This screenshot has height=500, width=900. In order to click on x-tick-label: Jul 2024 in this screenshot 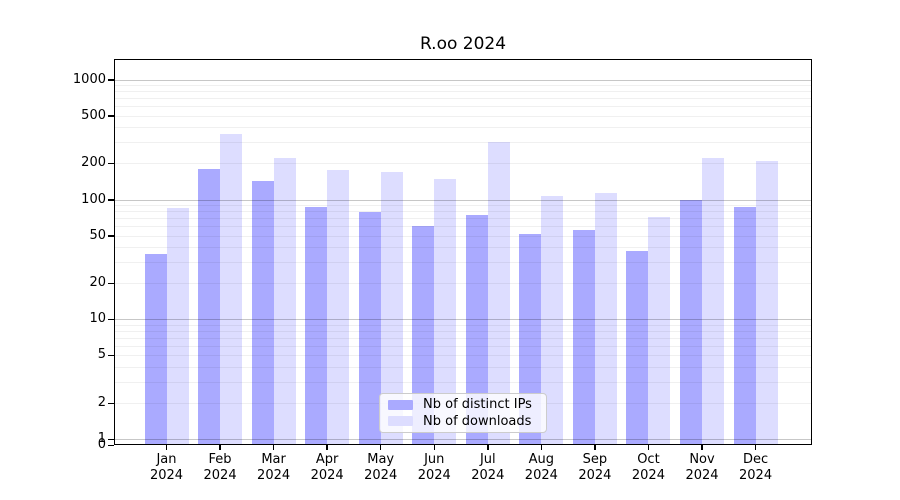, I will do `click(488, 468)`.